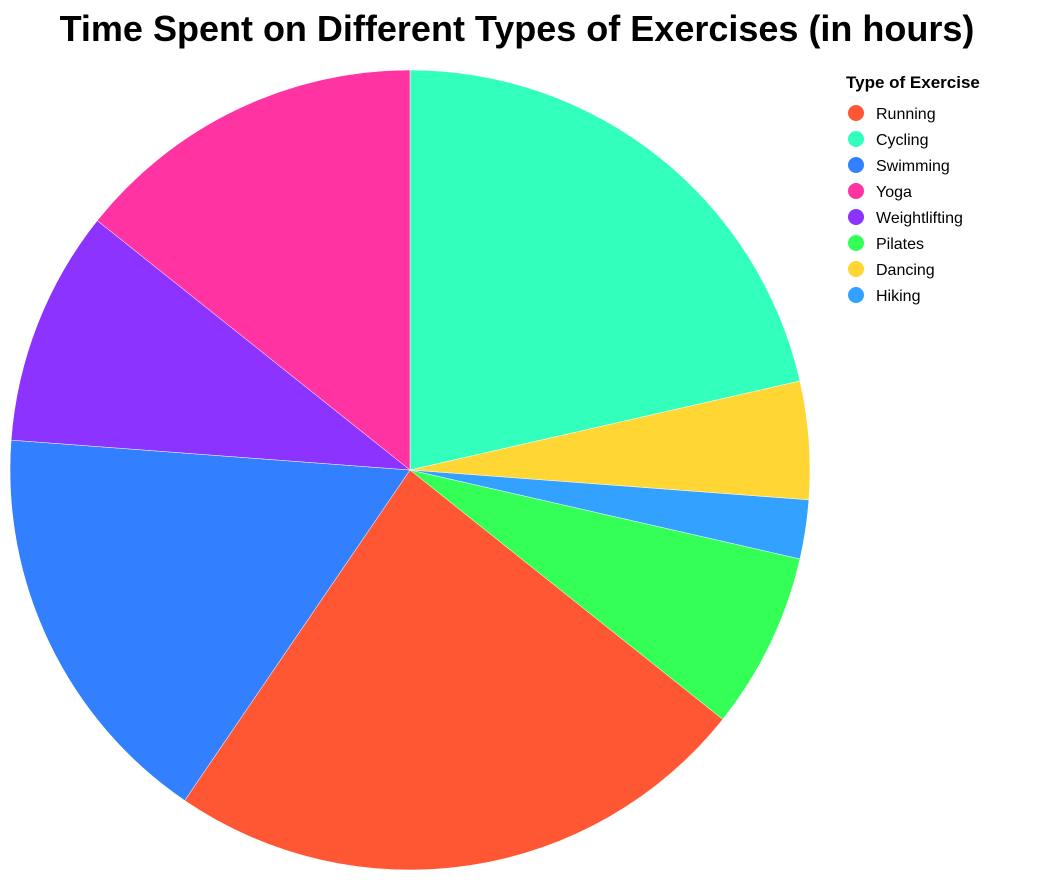  I want to click on pie-slice-yoga, so click(253, 270).